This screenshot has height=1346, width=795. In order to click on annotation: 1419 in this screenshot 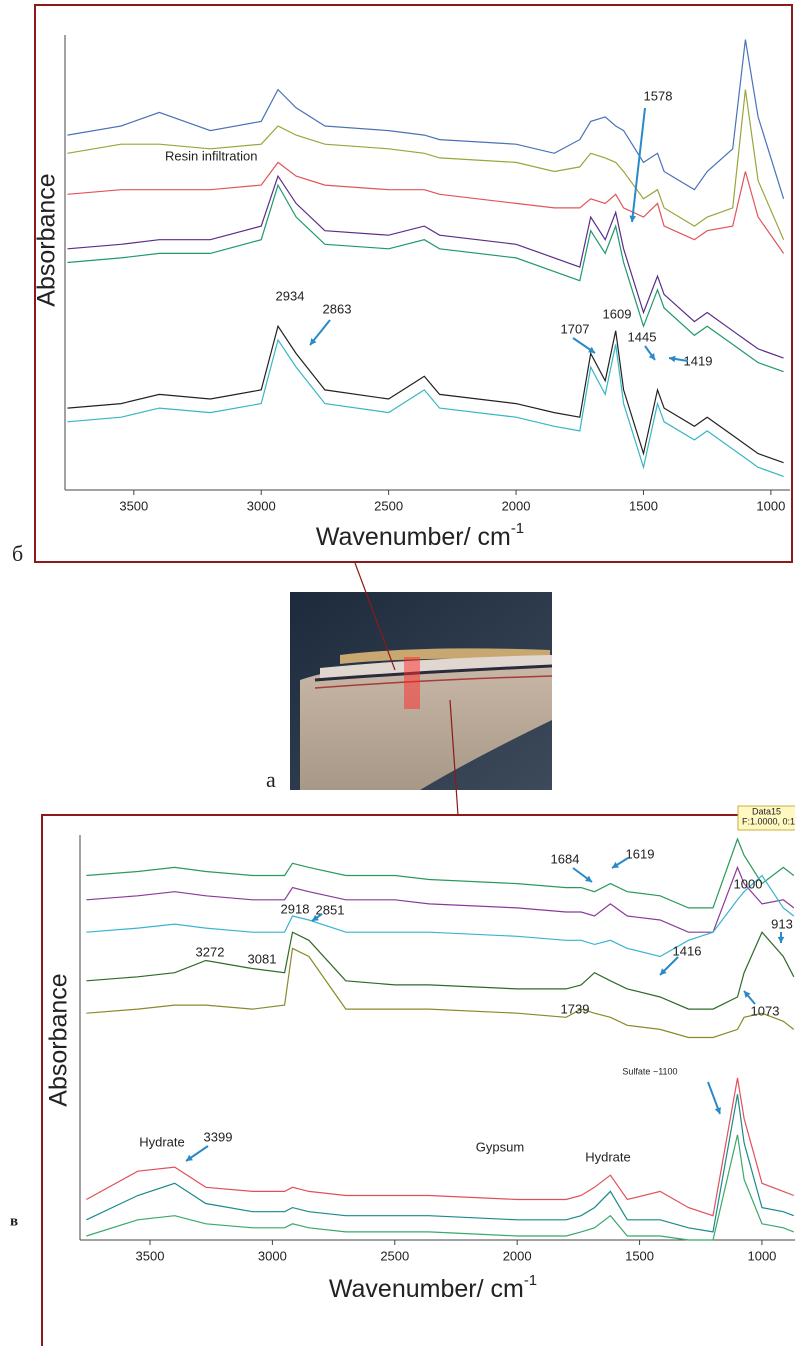, I will do `click(698, 360)`.